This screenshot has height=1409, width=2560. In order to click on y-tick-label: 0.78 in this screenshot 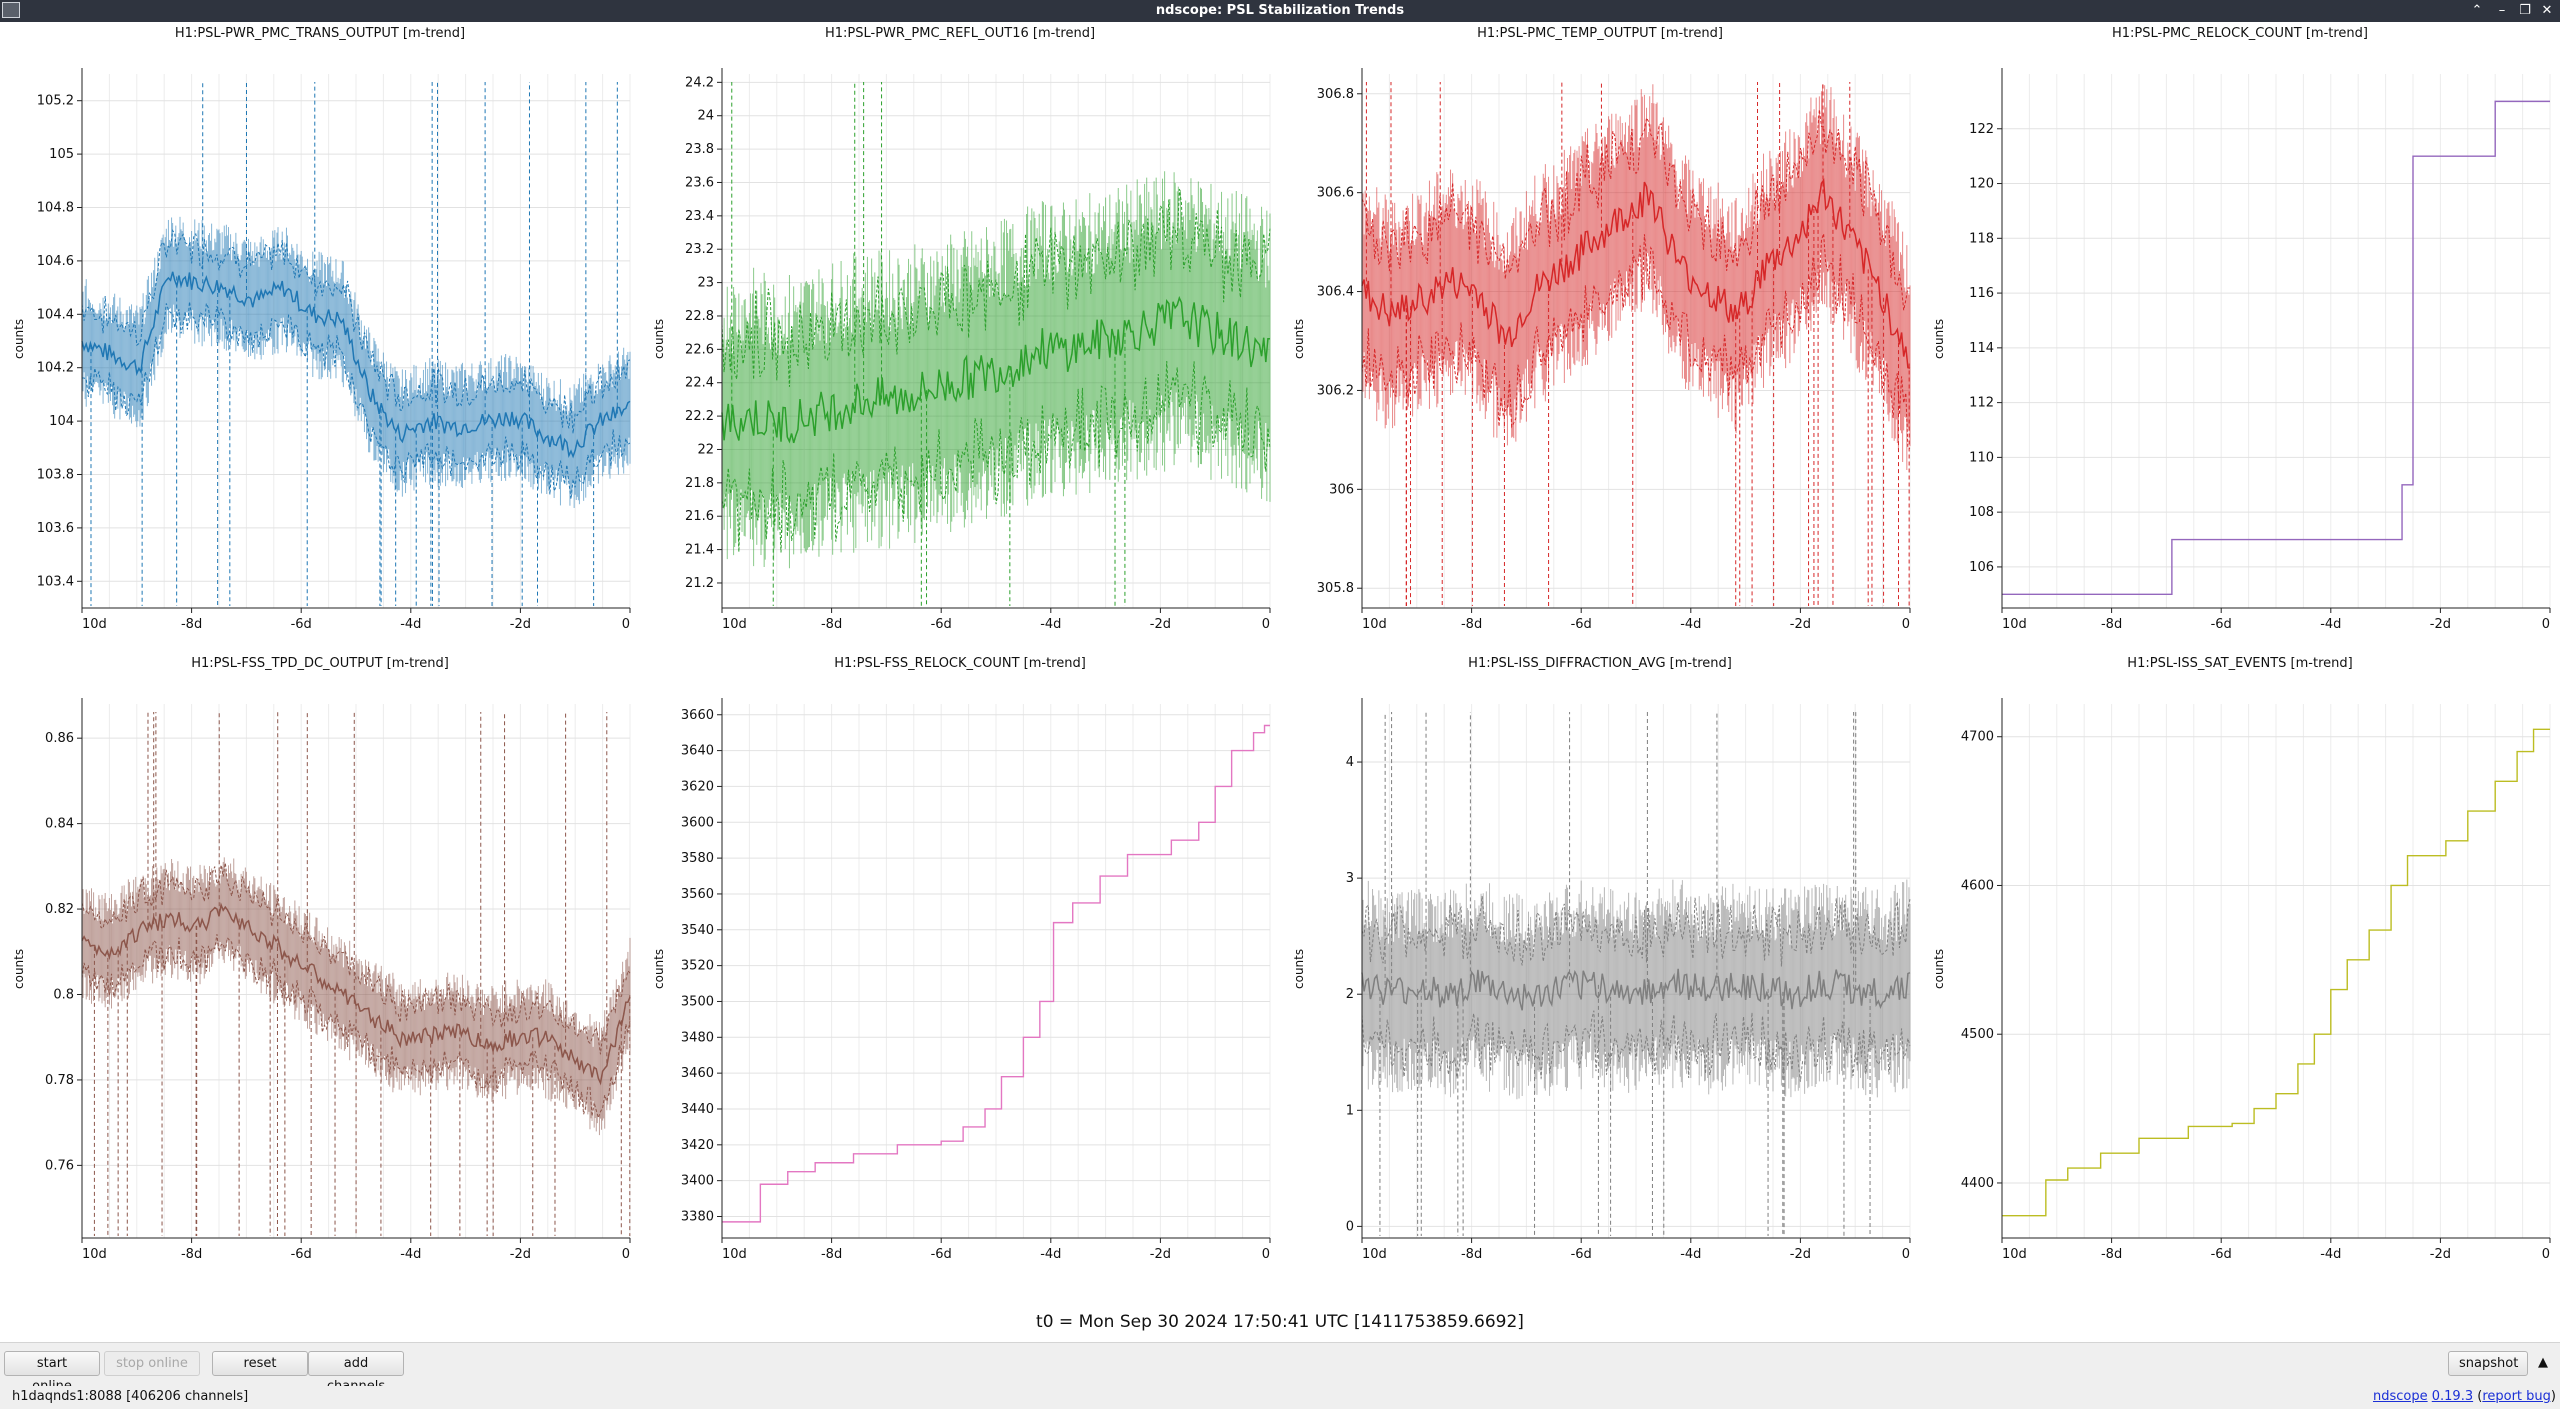, I will do `click(59, 1080)`.